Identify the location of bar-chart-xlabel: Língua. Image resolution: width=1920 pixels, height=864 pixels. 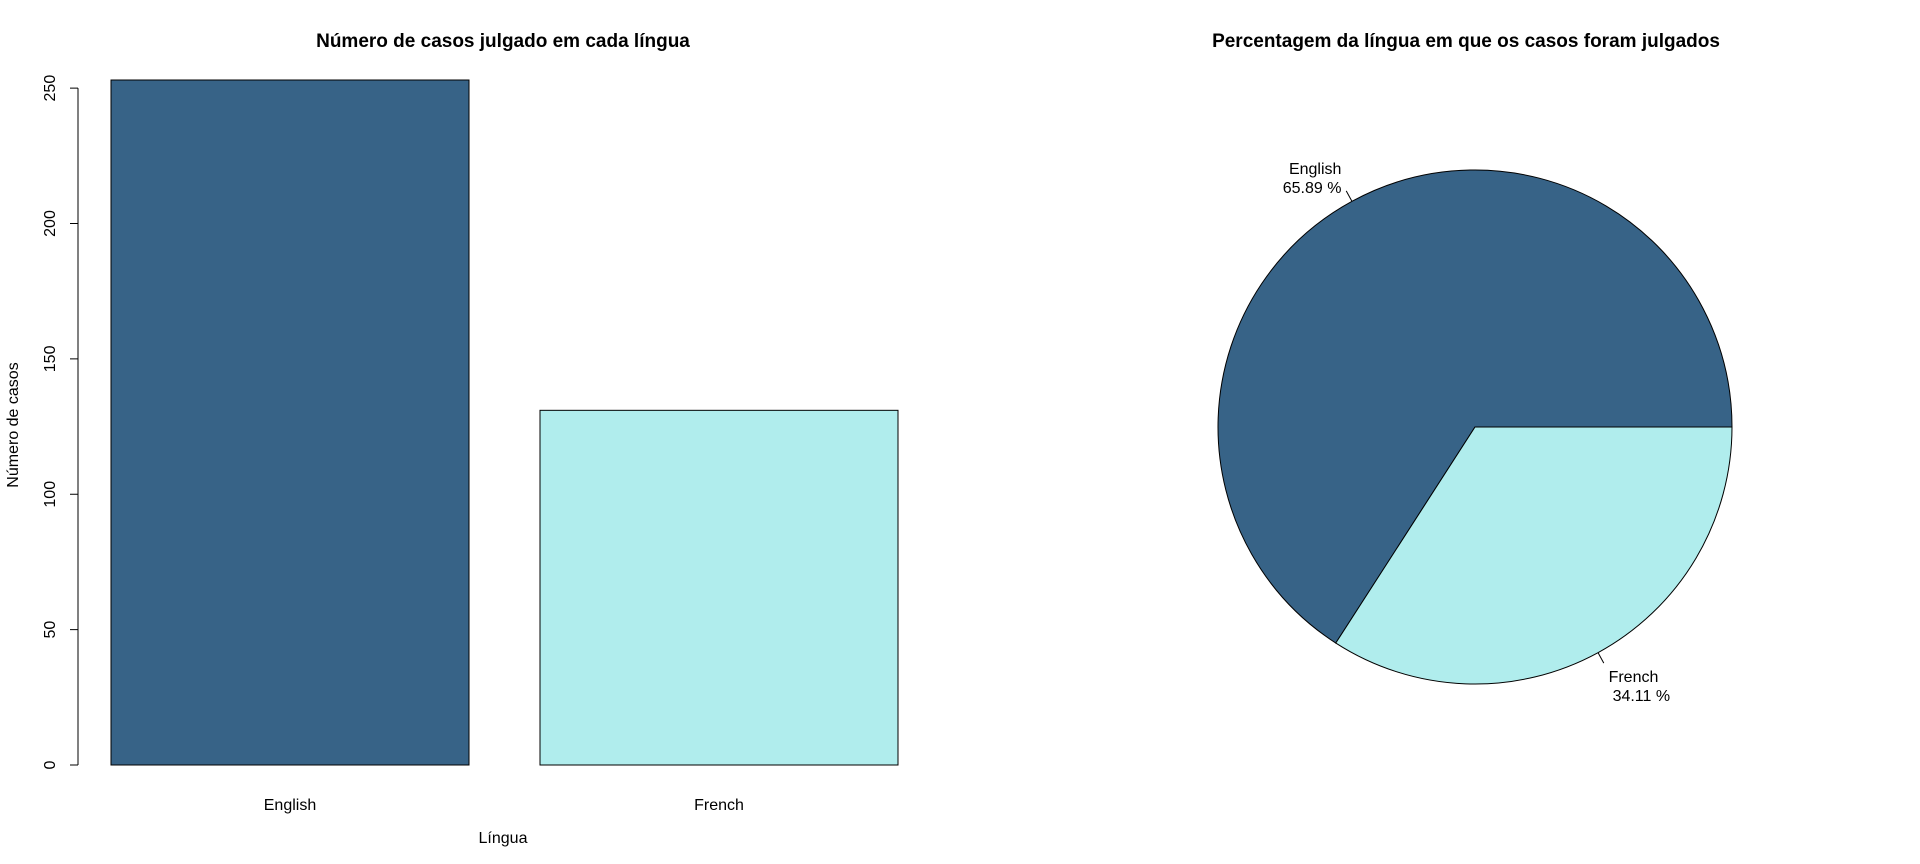
(503, 838).